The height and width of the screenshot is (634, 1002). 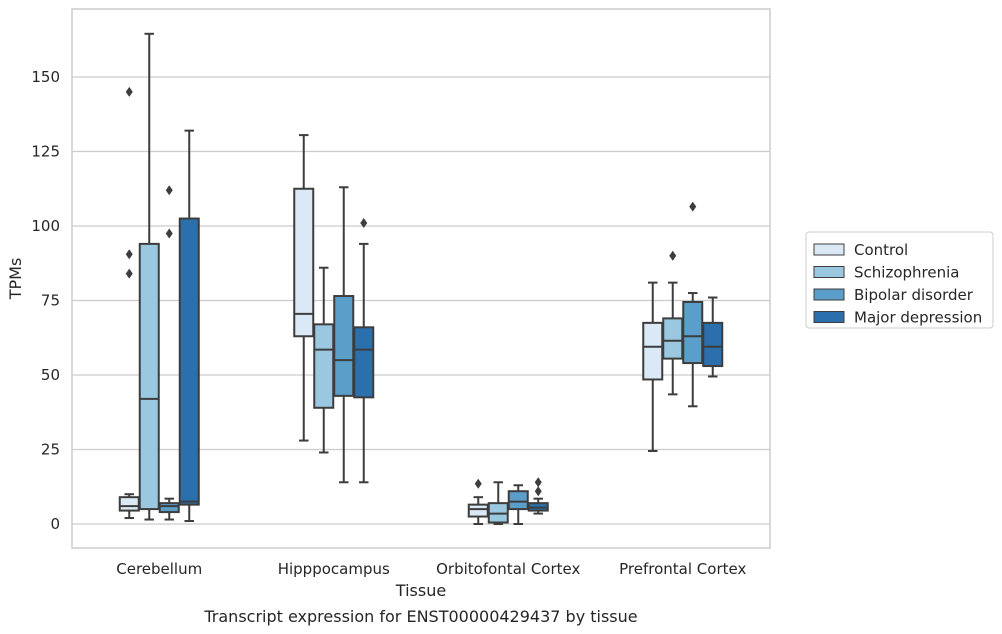 What do you see at coordinates (15, 279) in the screenshot?
I see `y-axis-label: TPMs` at bounding box center [15, 279].